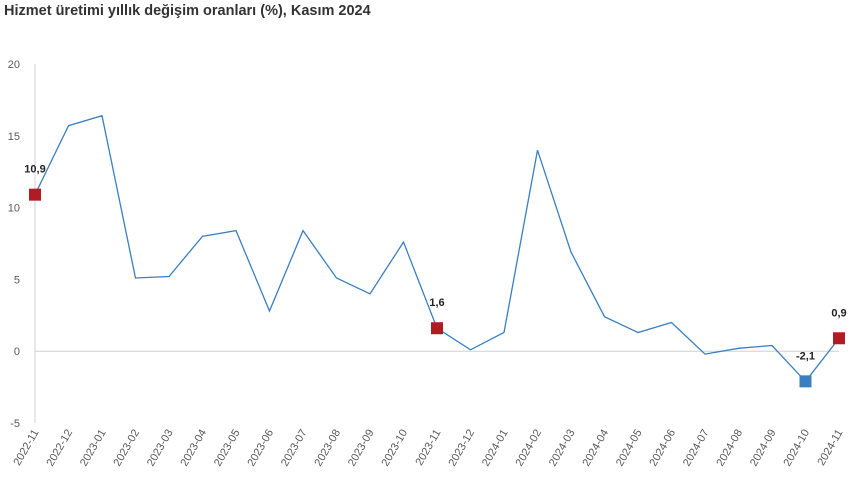  I want to click on y-tick-label: 10, so click(14, 209).